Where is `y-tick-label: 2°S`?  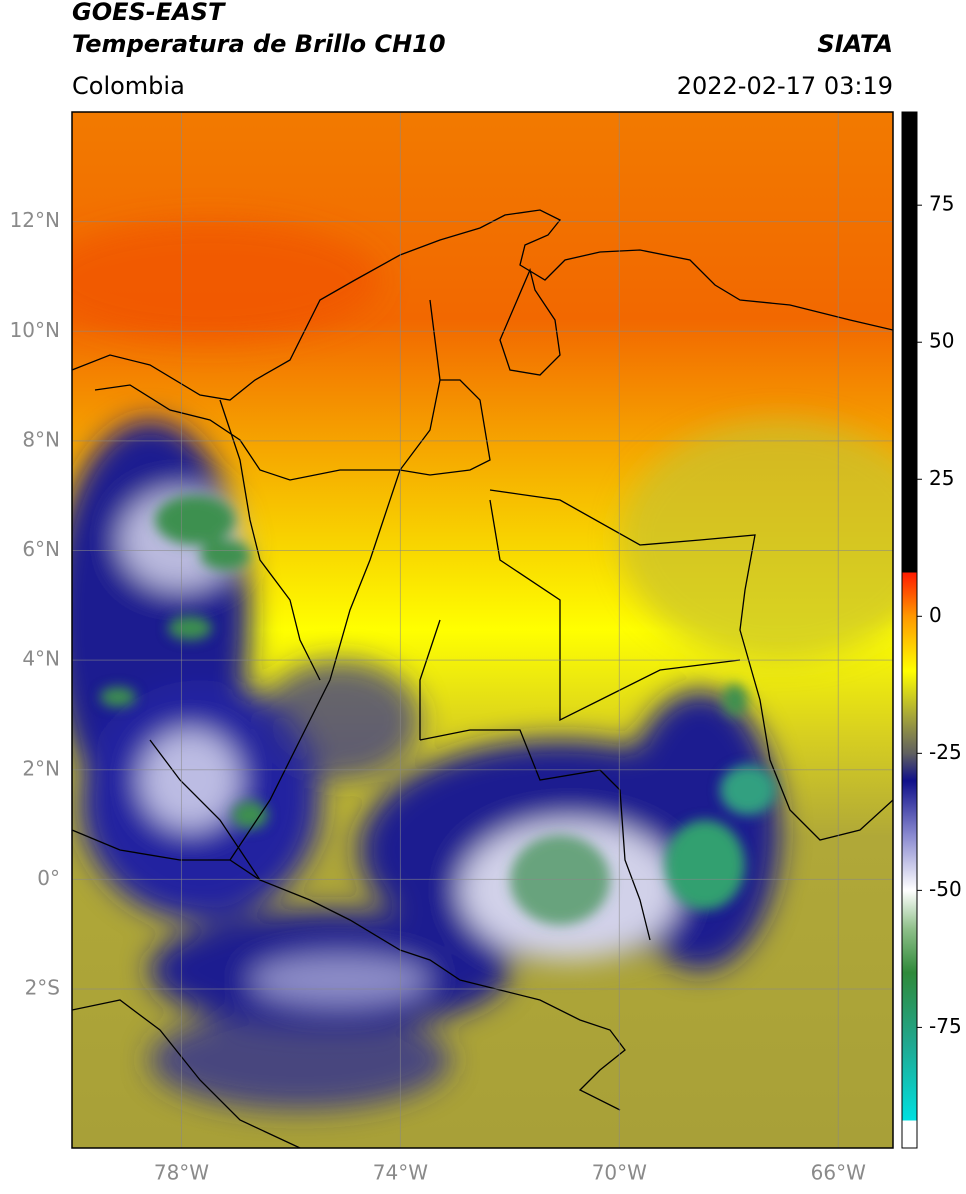 y-tick-label: 2°S is located at coordinates (42, 988).